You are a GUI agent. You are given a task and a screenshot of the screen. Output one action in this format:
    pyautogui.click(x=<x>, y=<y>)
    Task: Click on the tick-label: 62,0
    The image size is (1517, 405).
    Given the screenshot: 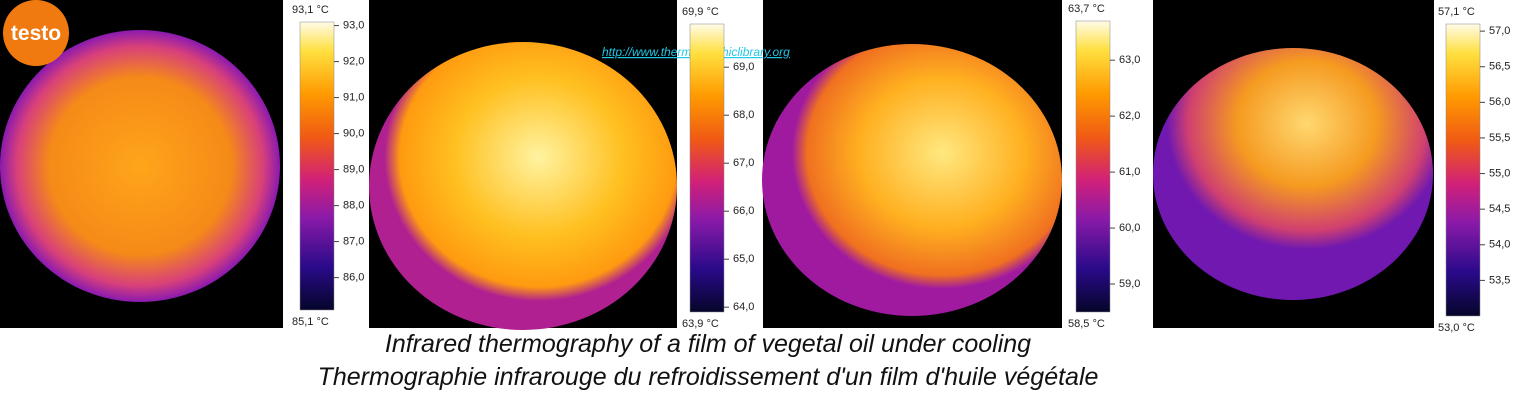 What is the action you would take?
    pyautogui.click(x=1129, y=116)
    